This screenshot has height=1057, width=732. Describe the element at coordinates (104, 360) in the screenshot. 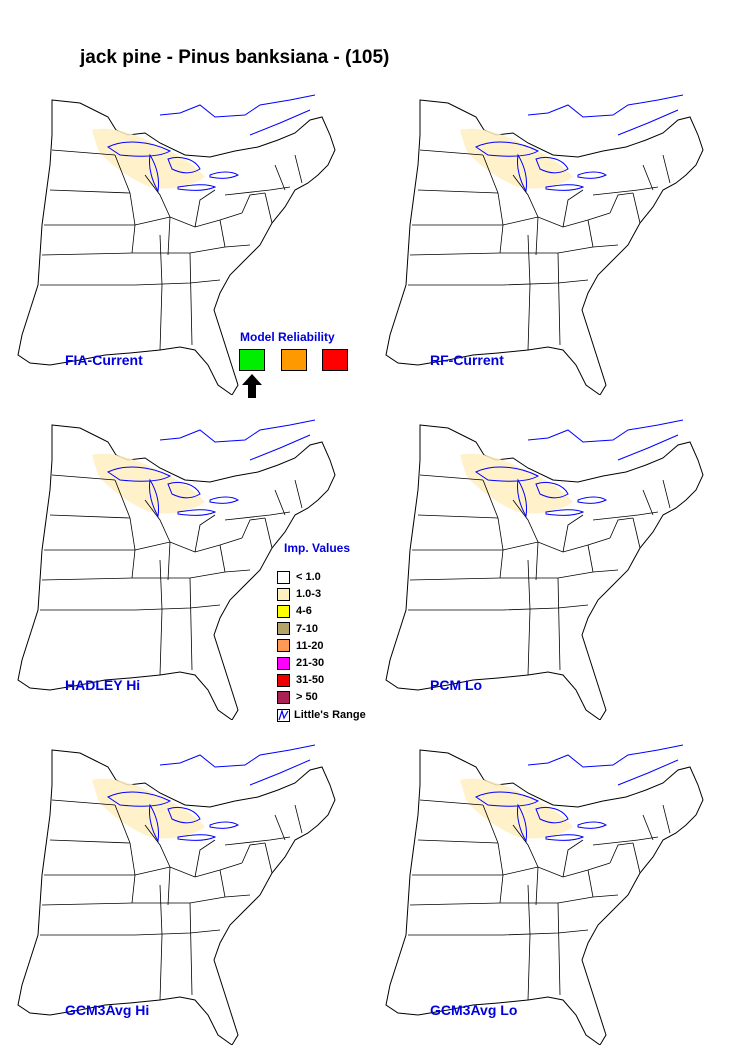

I see `panel-label: FIA-Current` at that location.